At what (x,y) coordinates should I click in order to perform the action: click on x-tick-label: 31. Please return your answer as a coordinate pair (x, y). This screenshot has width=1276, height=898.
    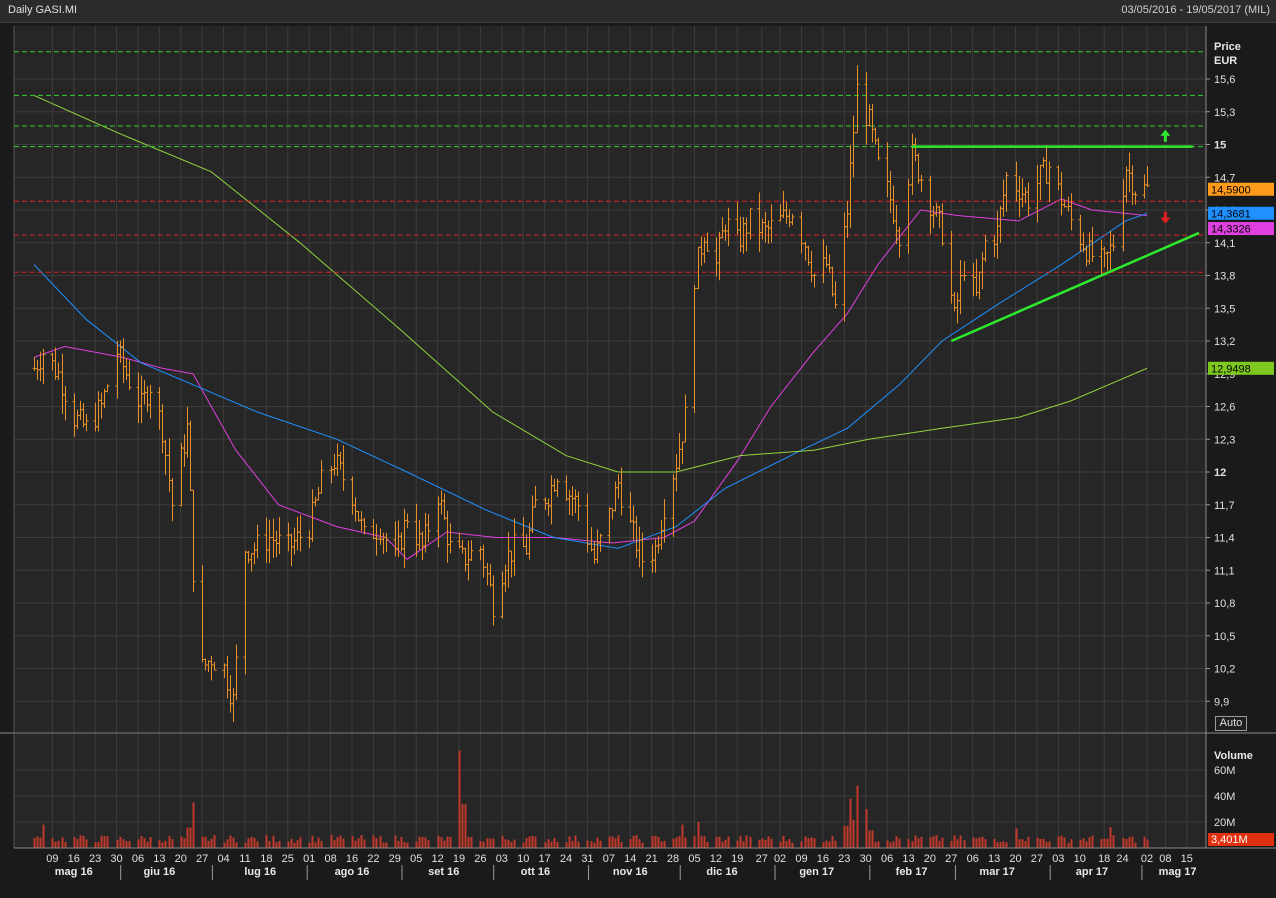
    Looking at the image, I should click on (587, 859).